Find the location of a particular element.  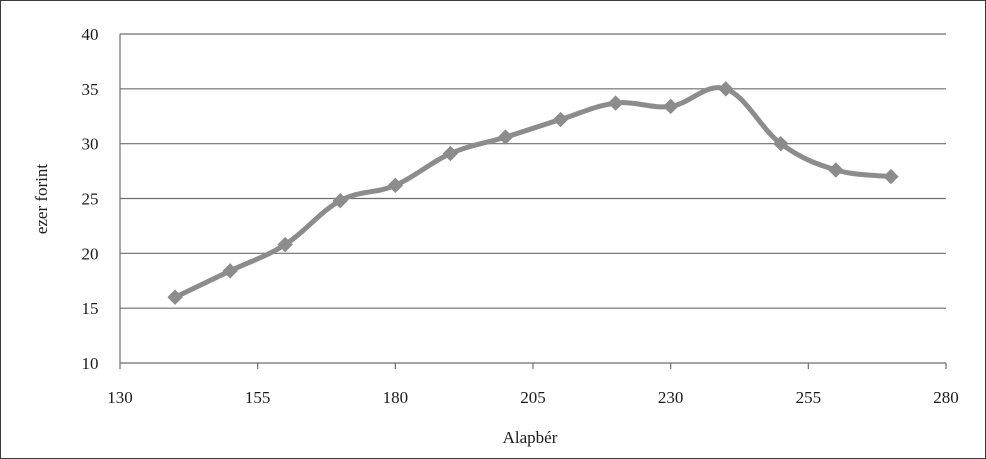

y-tick-label: 20 is located at coordinates (90, 253).